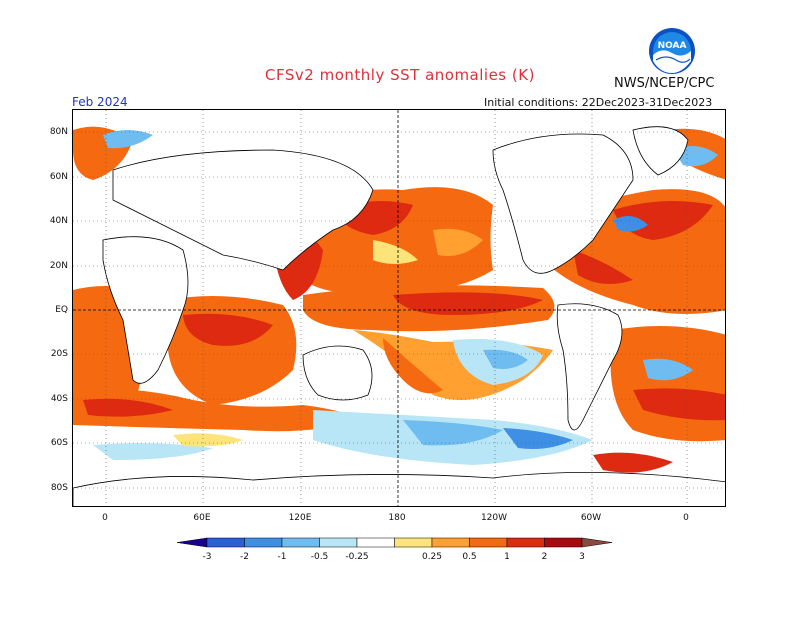 The height and width of the screenshot is (618, 800). I want to click on colorbar-max-arrow, so click(597, 542).